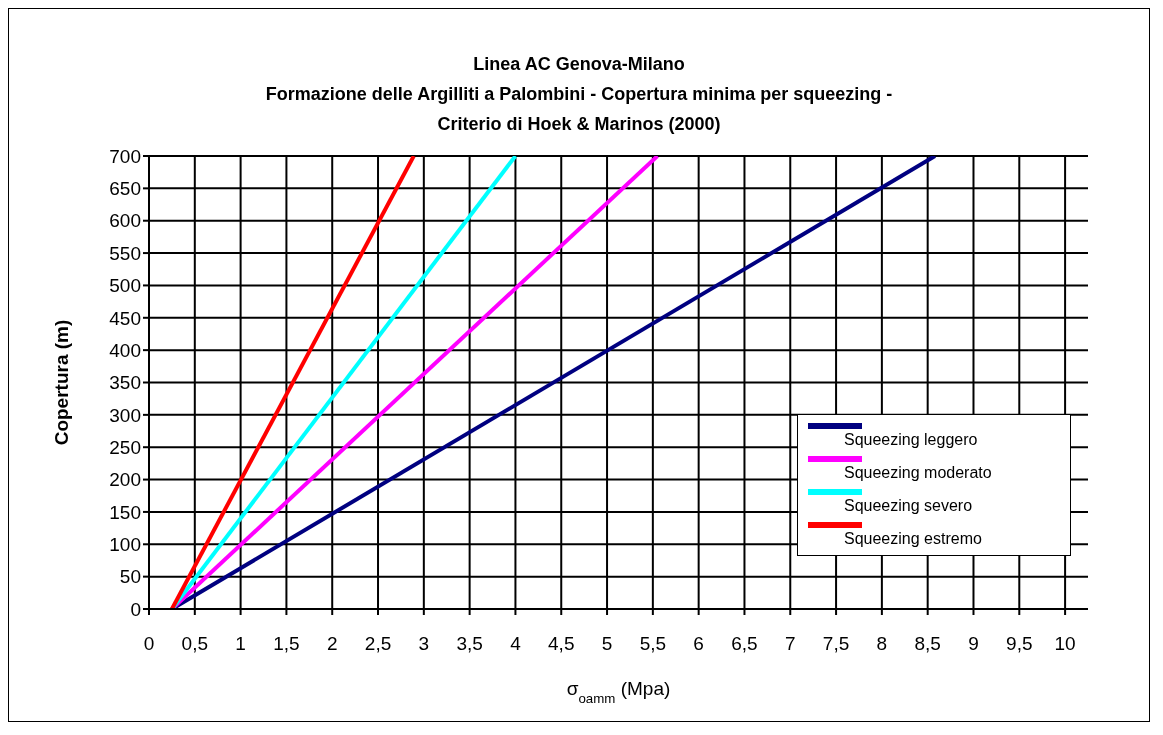  I want to click on x-axis-title: σ$_{oamm}$ (Mpa), so click(618, 692).